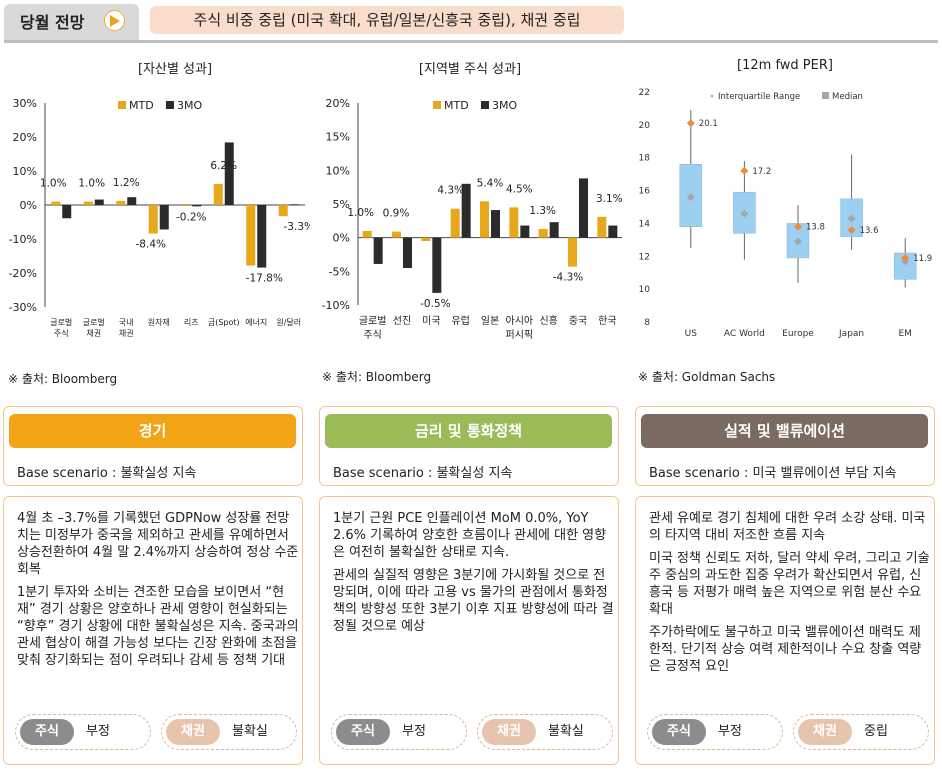 This screenshot has height=769, width=942. Describe the element at coordinates (869, 231) in the screenshot. I see `current-label: 13.6` at that location.